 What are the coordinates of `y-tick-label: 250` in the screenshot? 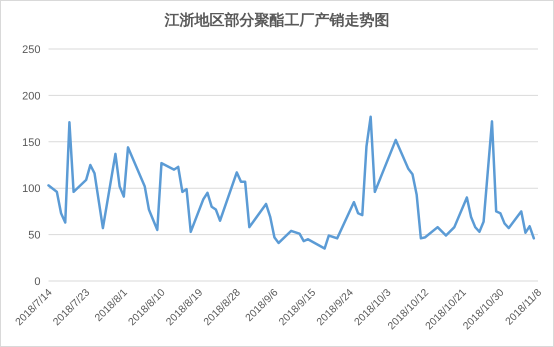 It's located at (31, 50).